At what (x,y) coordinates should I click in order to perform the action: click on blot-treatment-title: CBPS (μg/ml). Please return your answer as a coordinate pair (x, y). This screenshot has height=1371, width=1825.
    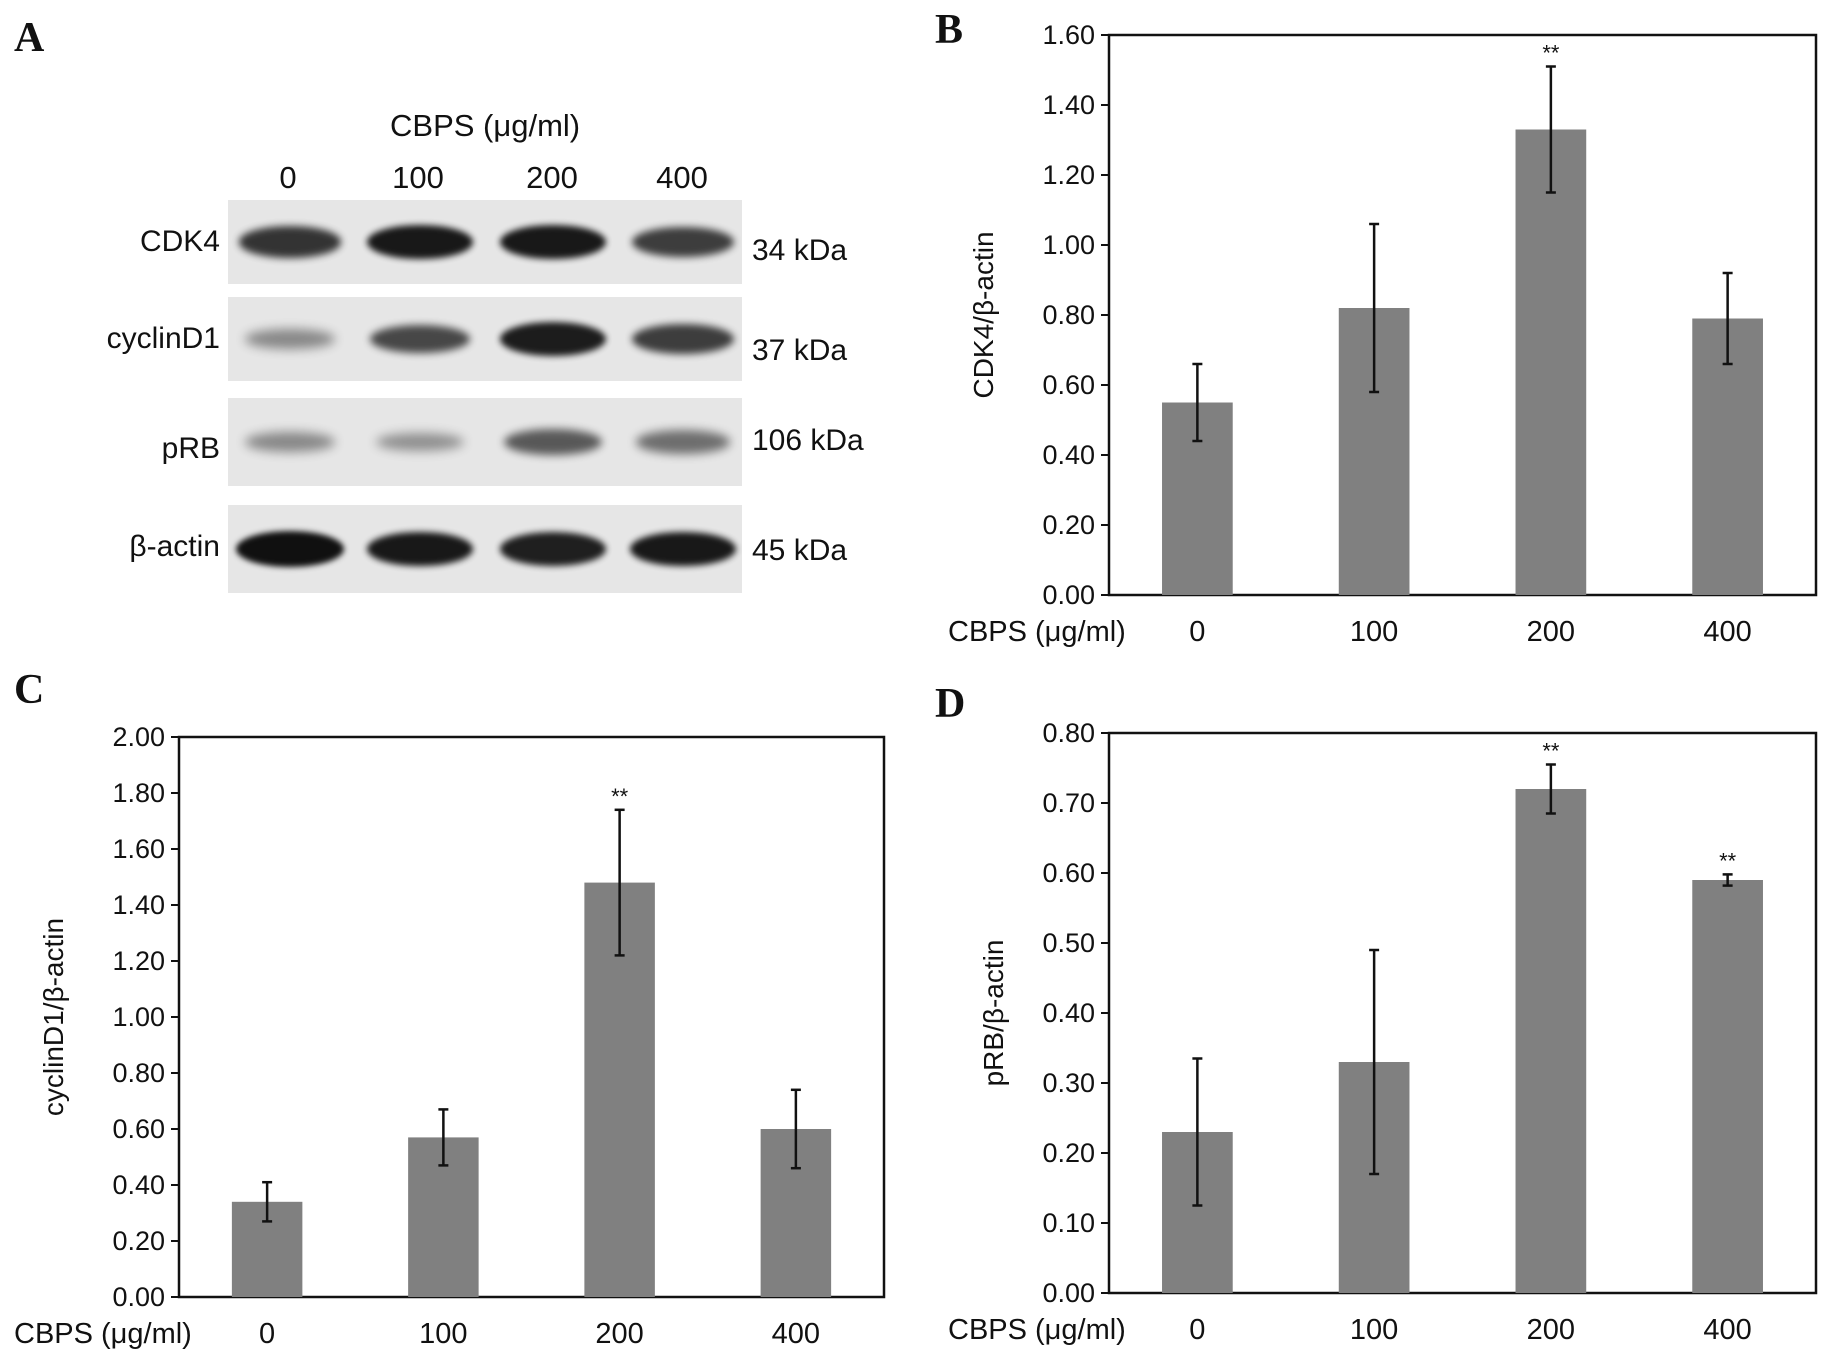
    Looking at the image, I should click on (485, 125).